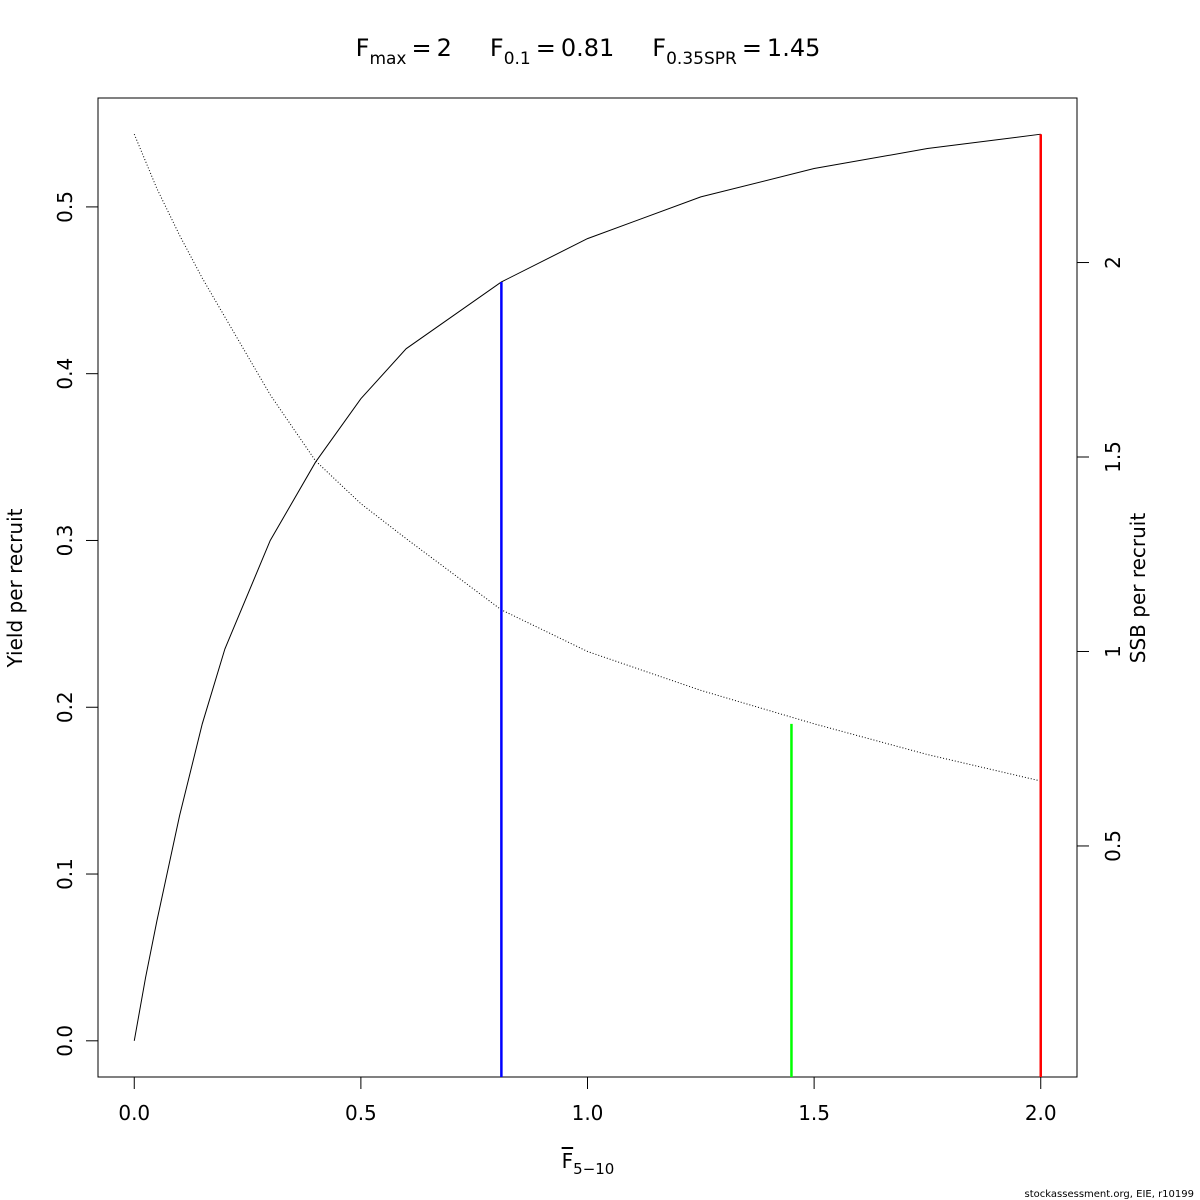 This screenshot has width=1200, height=1200. I want to click on title-subscript: 0.1, so click(517, 59).